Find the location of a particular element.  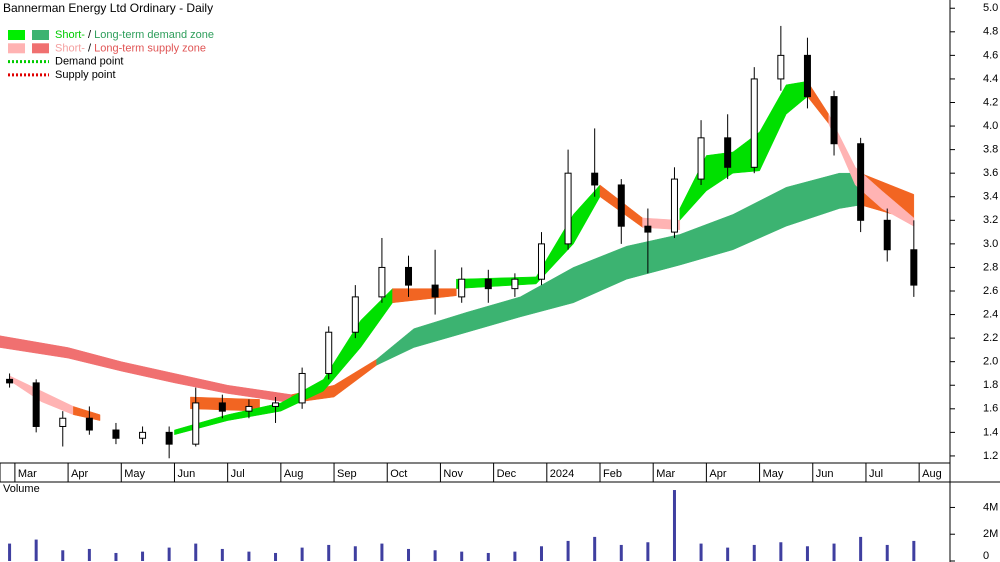

y-tick-label: 1.8 is located at coordinates (990, 385).